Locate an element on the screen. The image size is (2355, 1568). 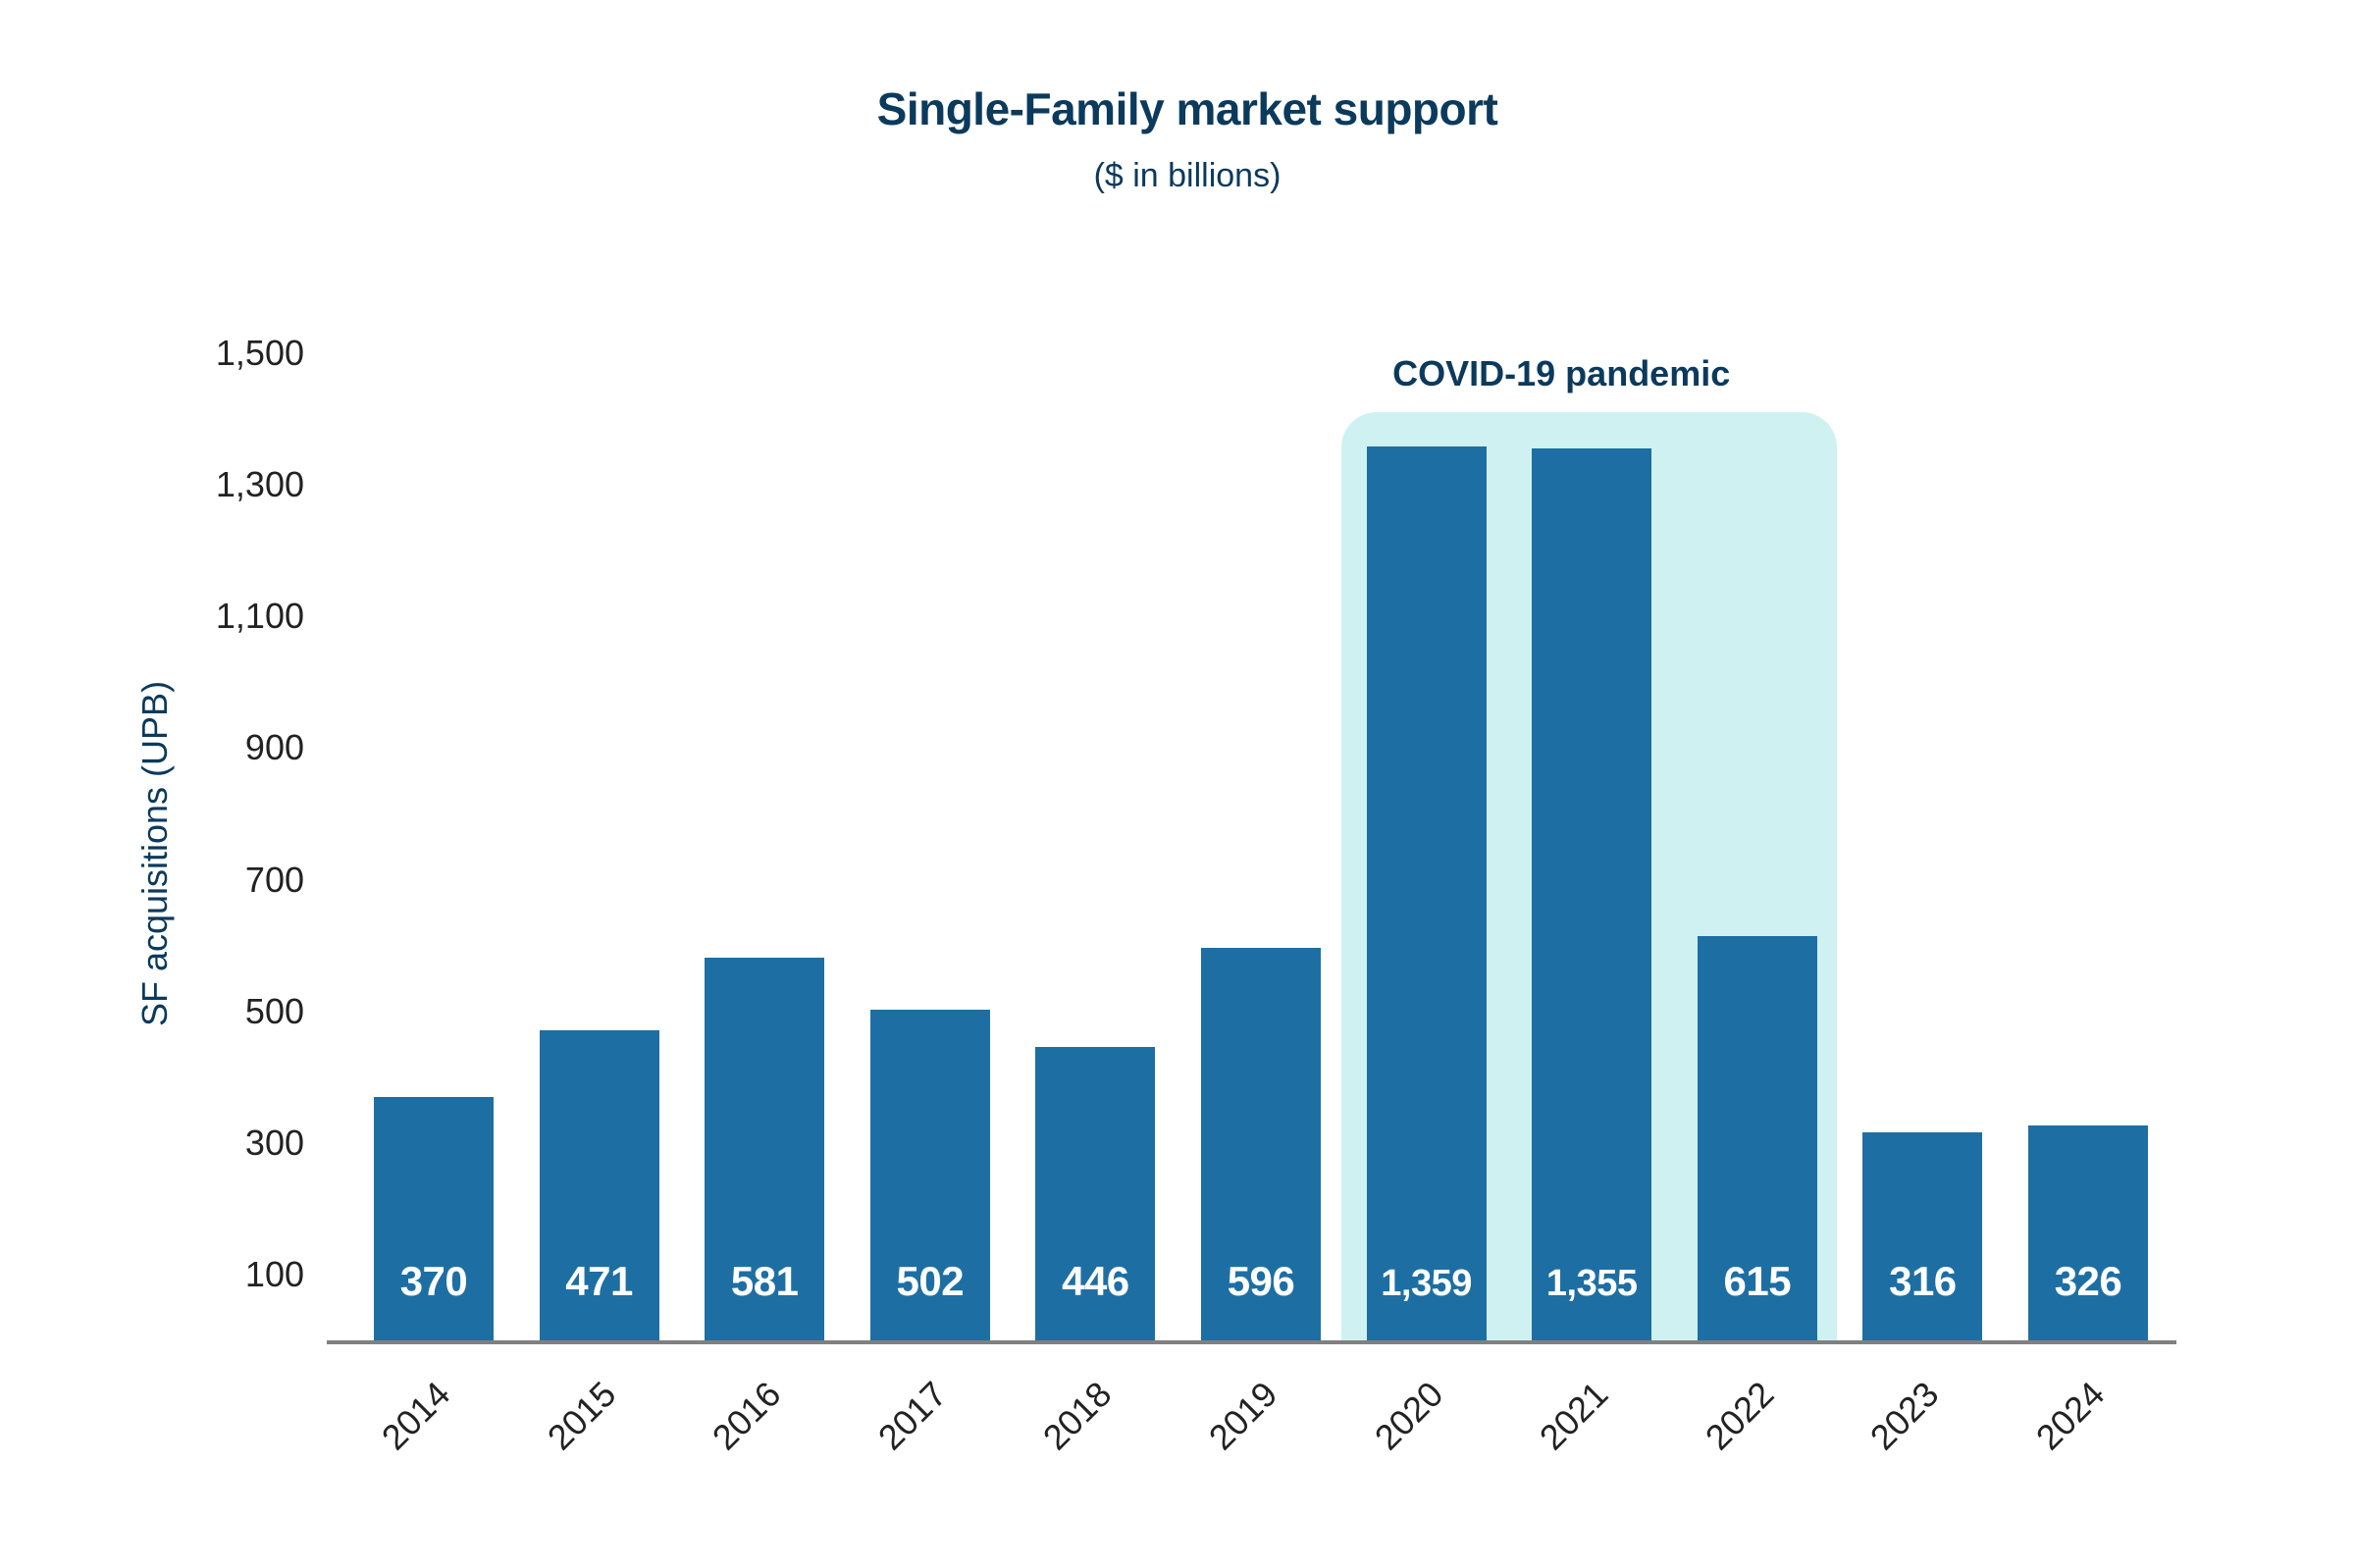
bar-2024: 326 is located at coordinates (2088, 1232).